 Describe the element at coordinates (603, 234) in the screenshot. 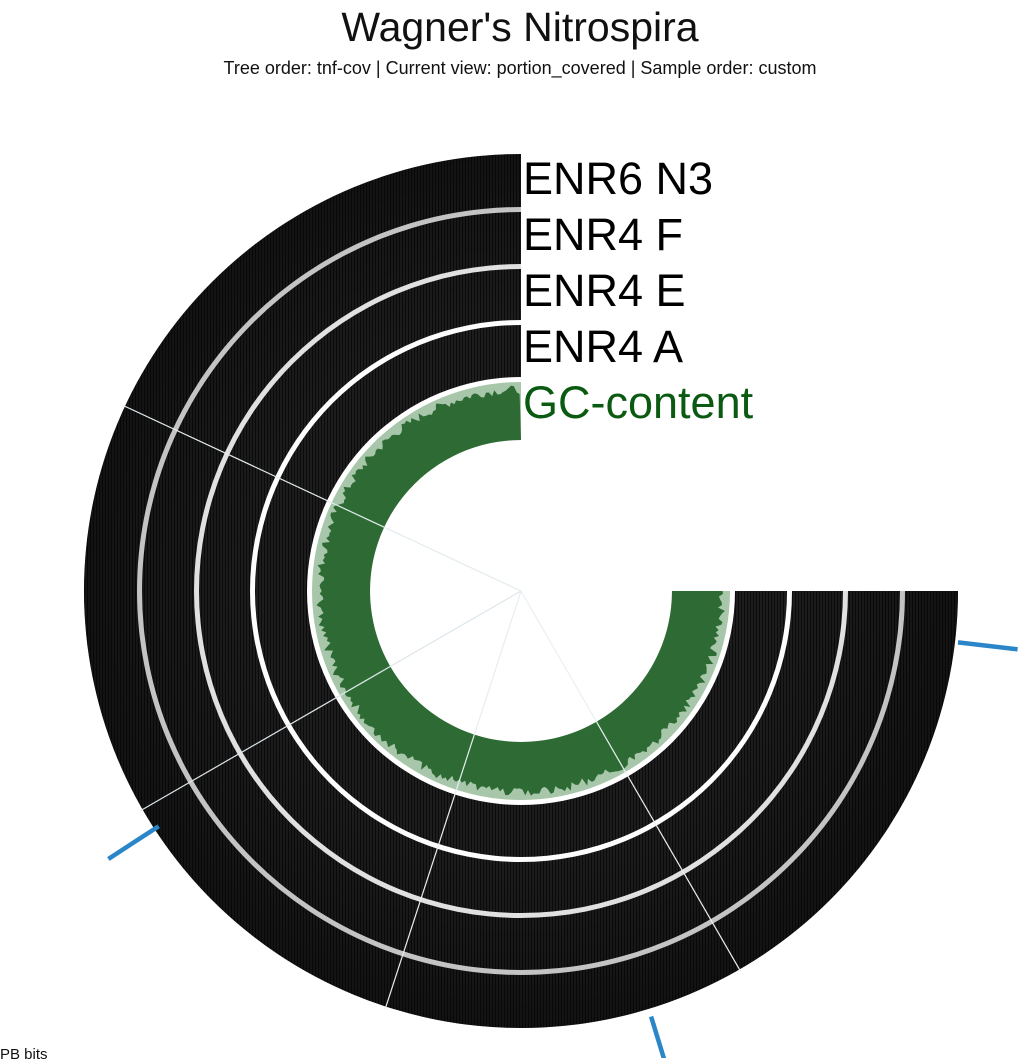

I see `layer-label-enr4-f: ENR4 F` at that location.